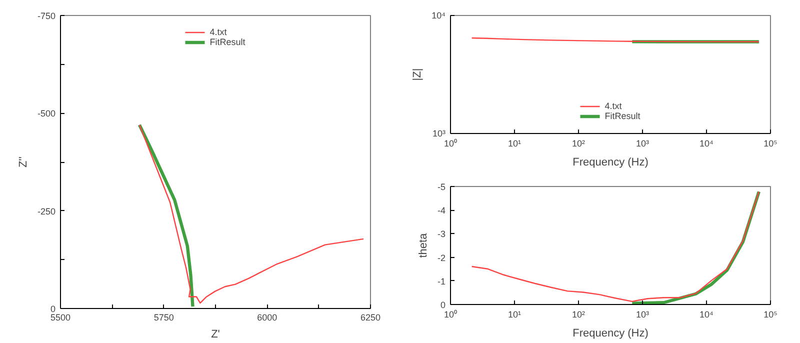 The width and height of the screenshot is (800, 343). Describe the element at coordinates (164, 317) in the screenshot. I see `x-tick-label: 5750` at that location.